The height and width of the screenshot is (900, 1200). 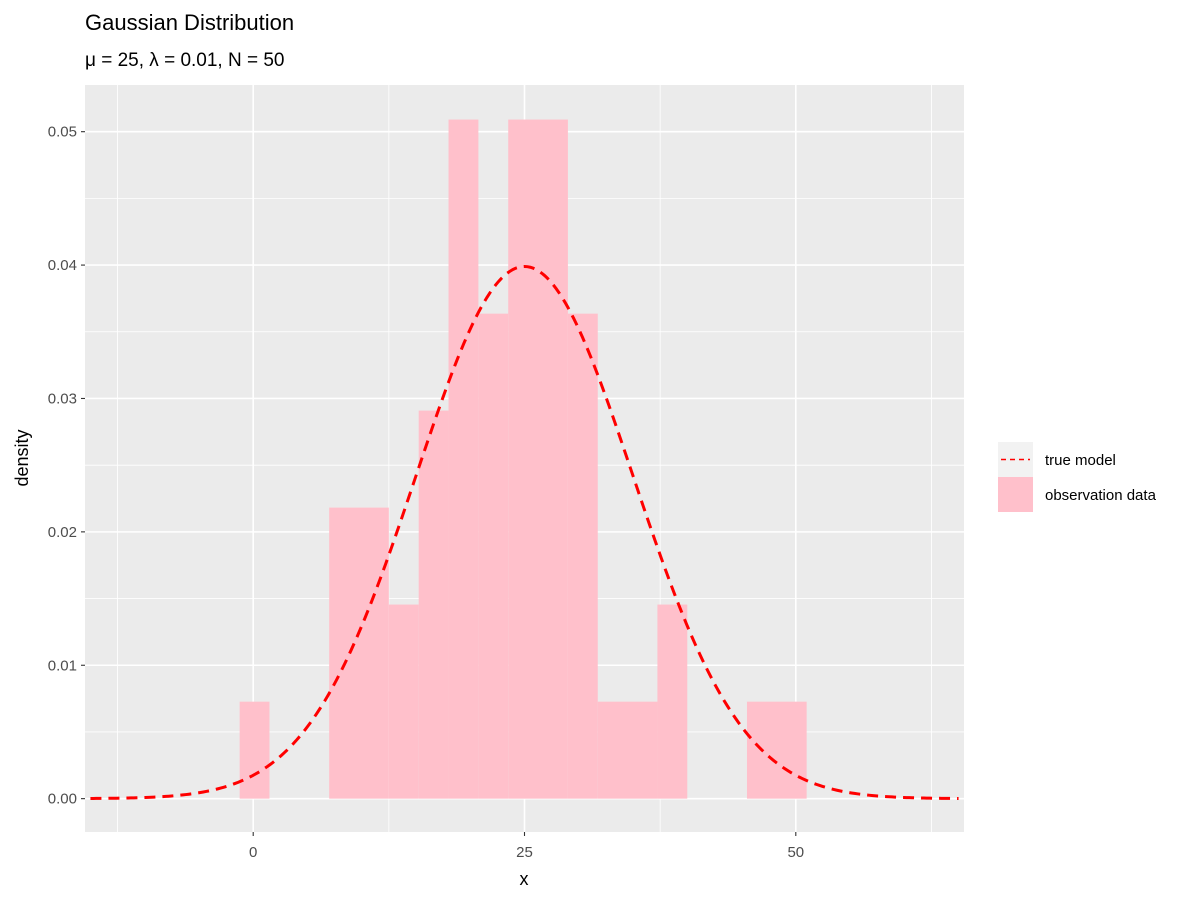 What do you see at coordinates (62, 799) in the screenshot?
I see `y-tick-label: 0.00` at bounding box center [62, 799].